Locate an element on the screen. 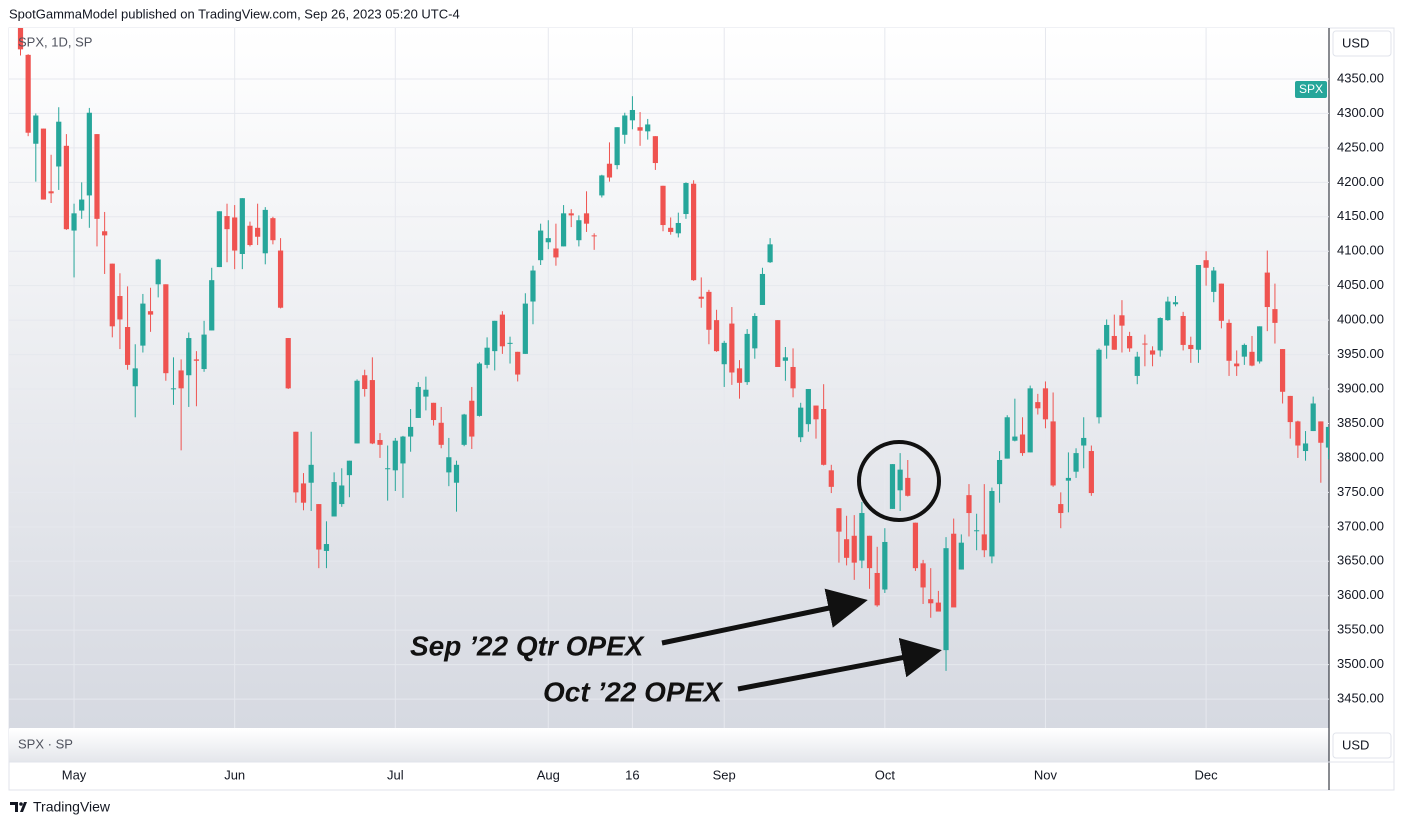 This screenshot has height=825, width=1405. y-tick-label: 3650.00 is located at coordinates (1360, 560).